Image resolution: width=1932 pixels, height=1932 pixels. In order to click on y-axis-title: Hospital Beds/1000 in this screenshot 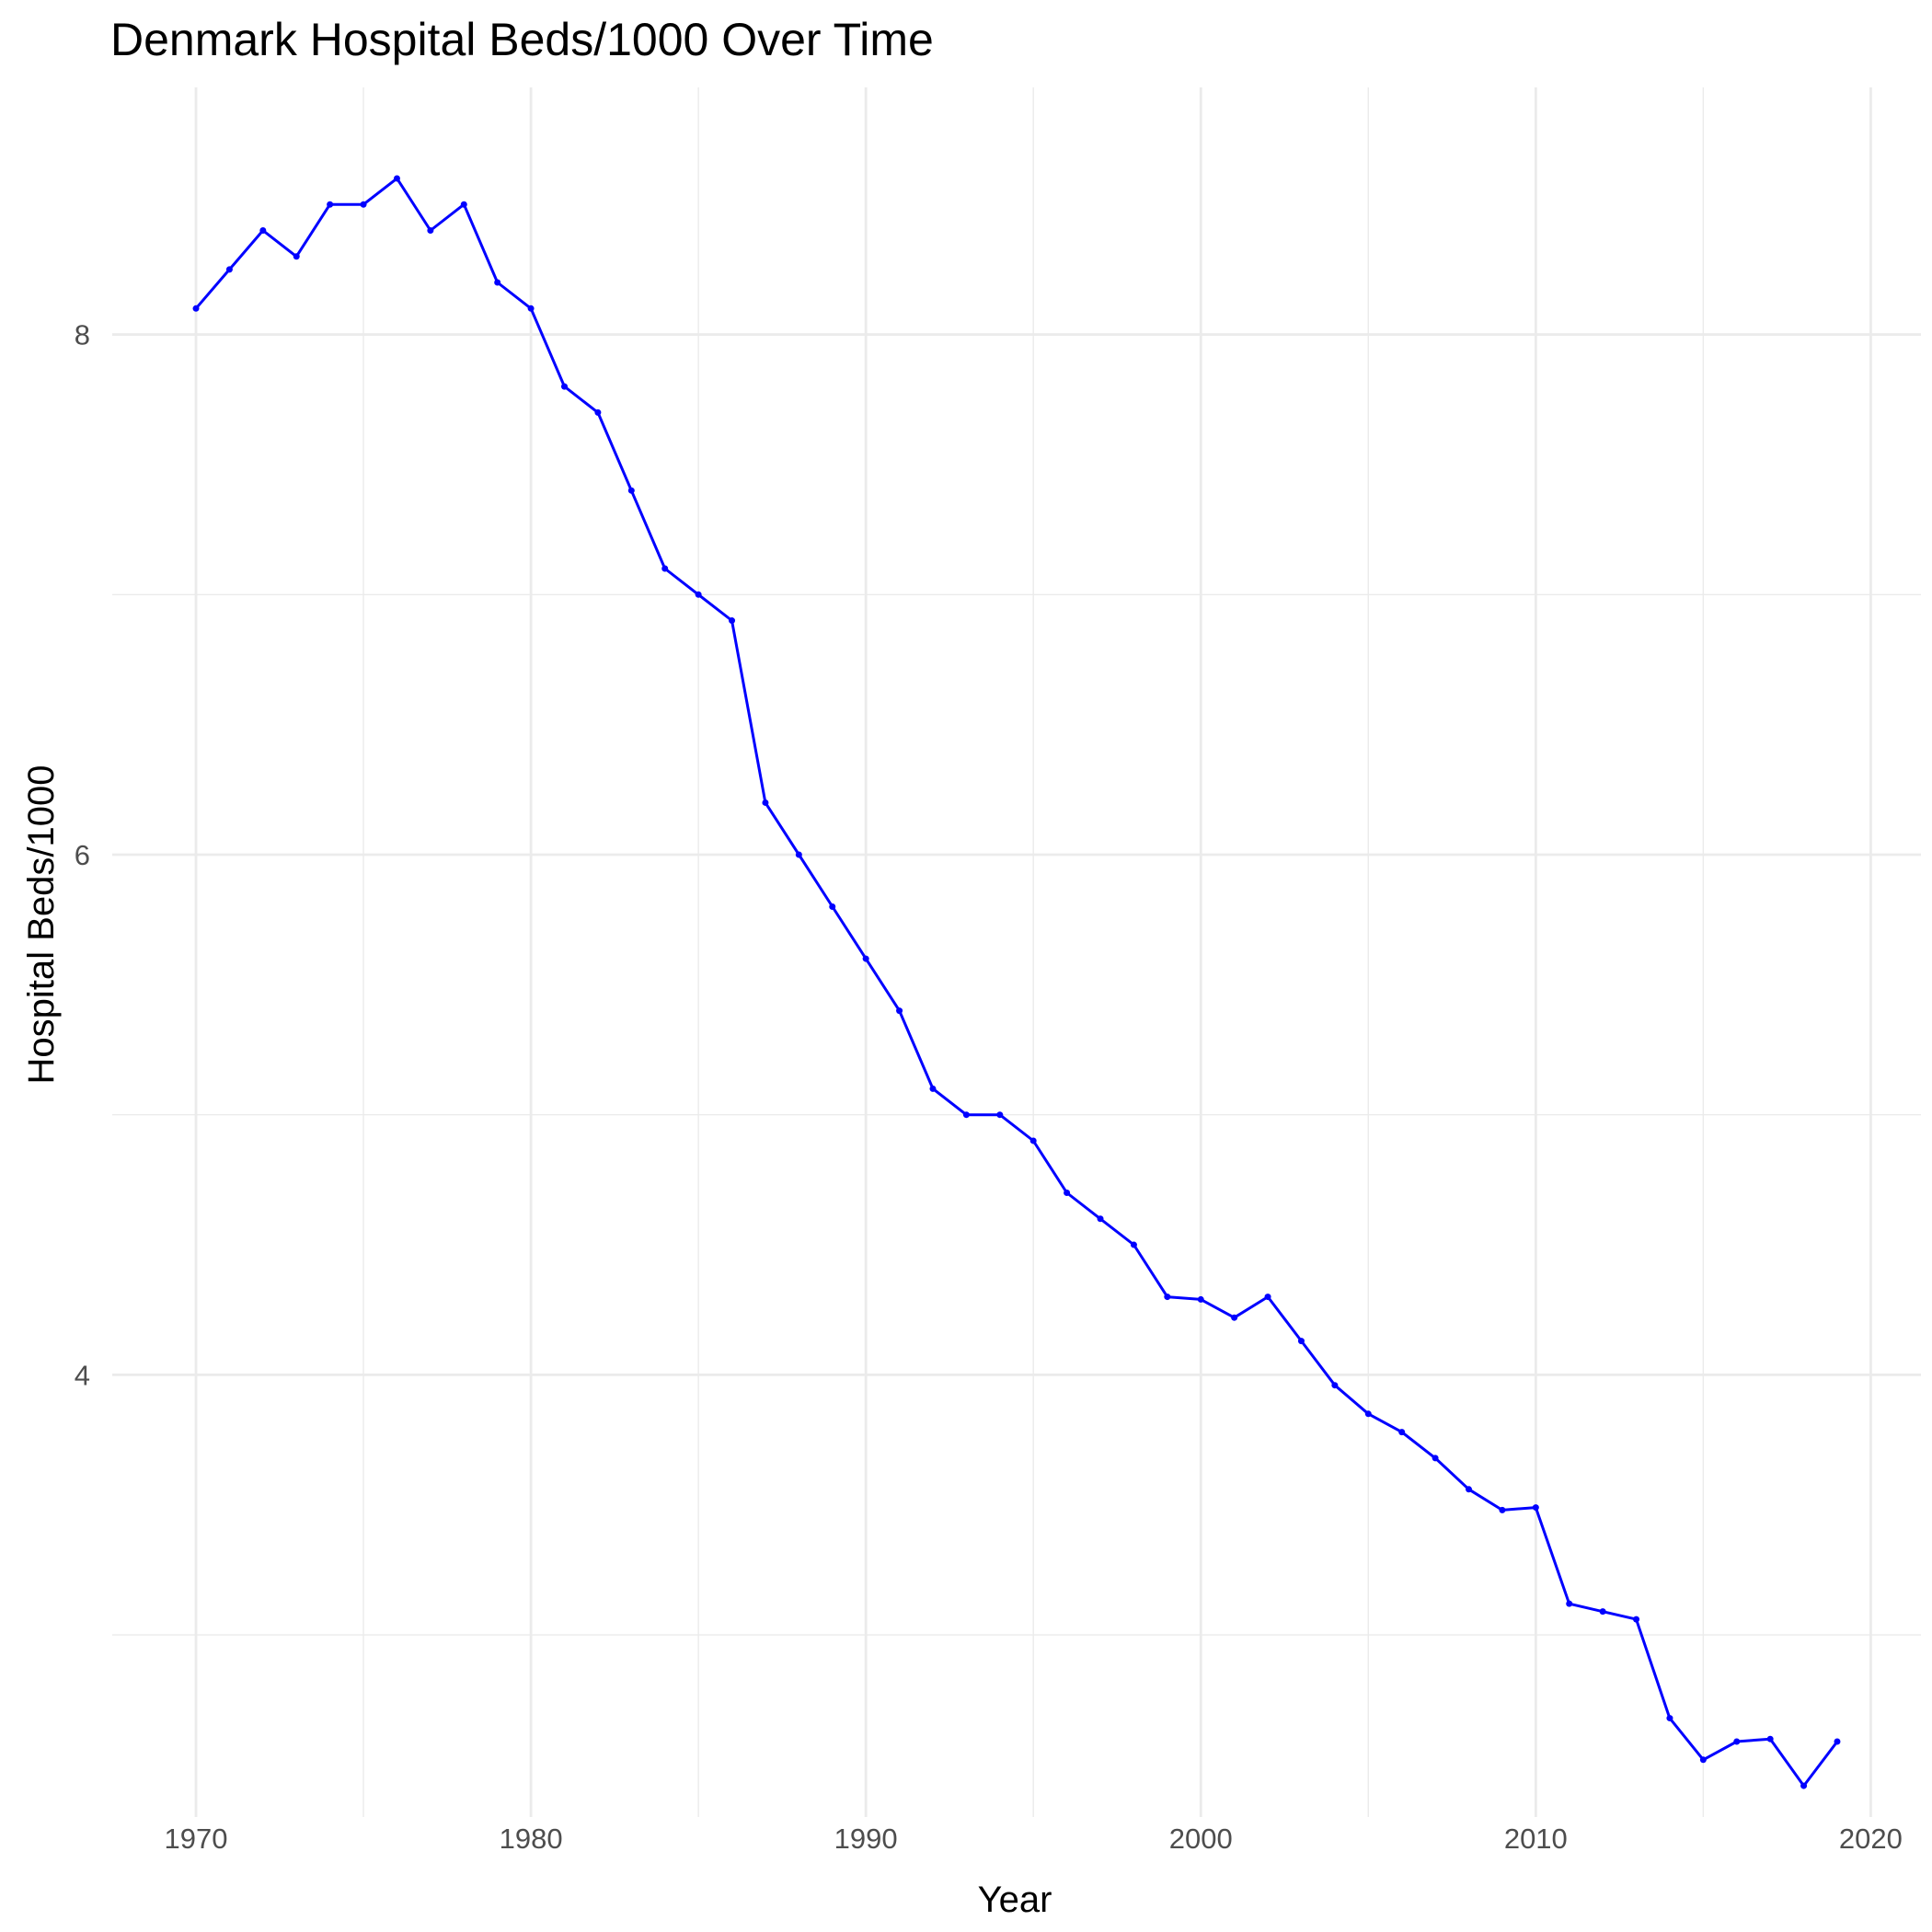, I will do `click(41, 925)`.